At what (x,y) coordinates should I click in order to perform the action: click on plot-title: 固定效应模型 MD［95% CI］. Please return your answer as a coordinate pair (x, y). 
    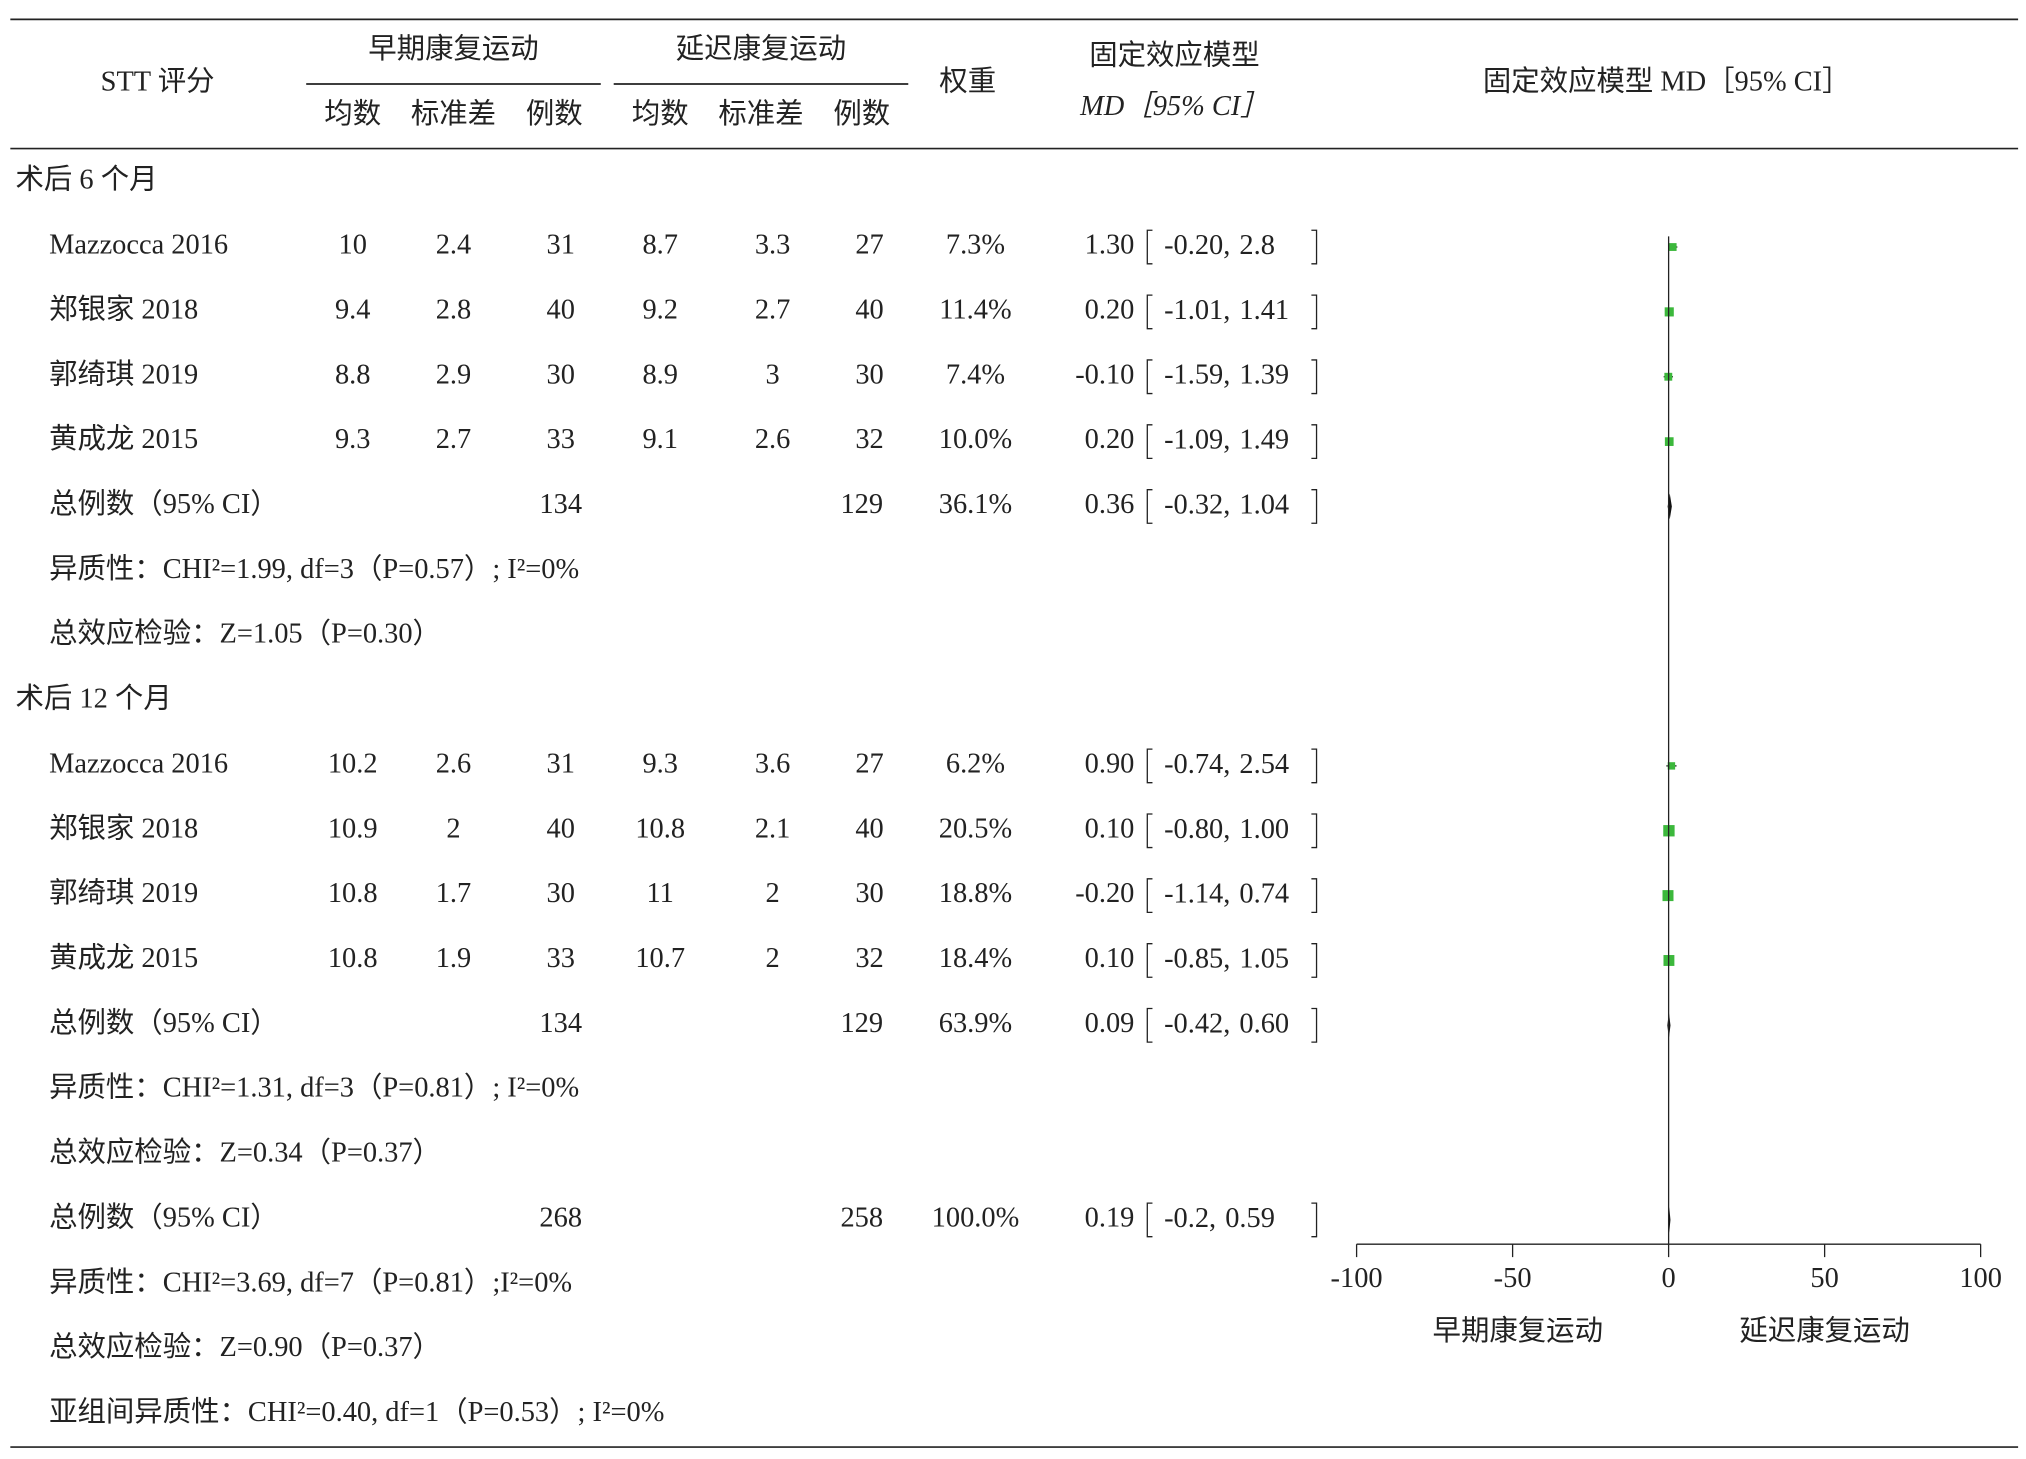
    Looking at the image, I should click on (1667, 81).